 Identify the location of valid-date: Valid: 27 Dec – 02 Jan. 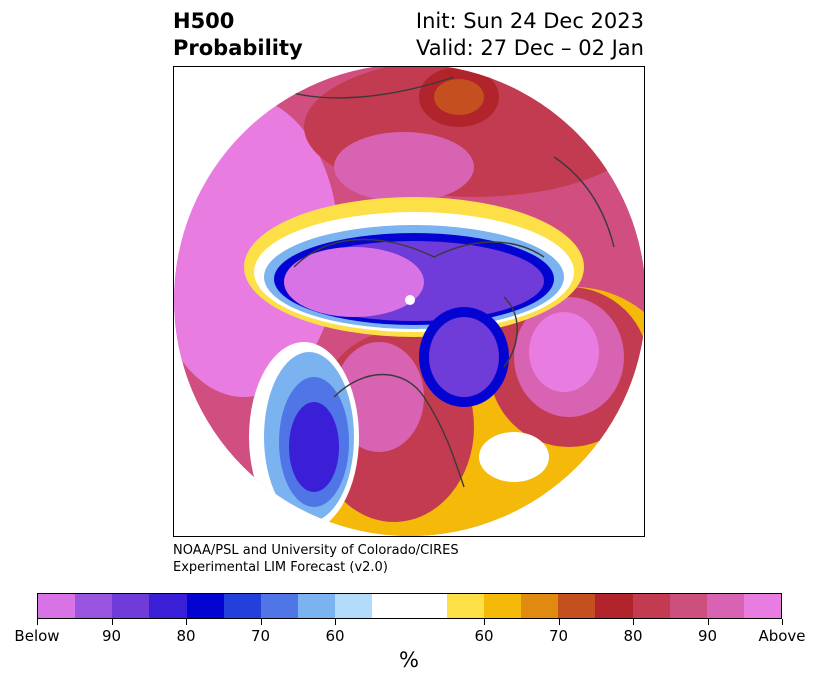
(529, 48).